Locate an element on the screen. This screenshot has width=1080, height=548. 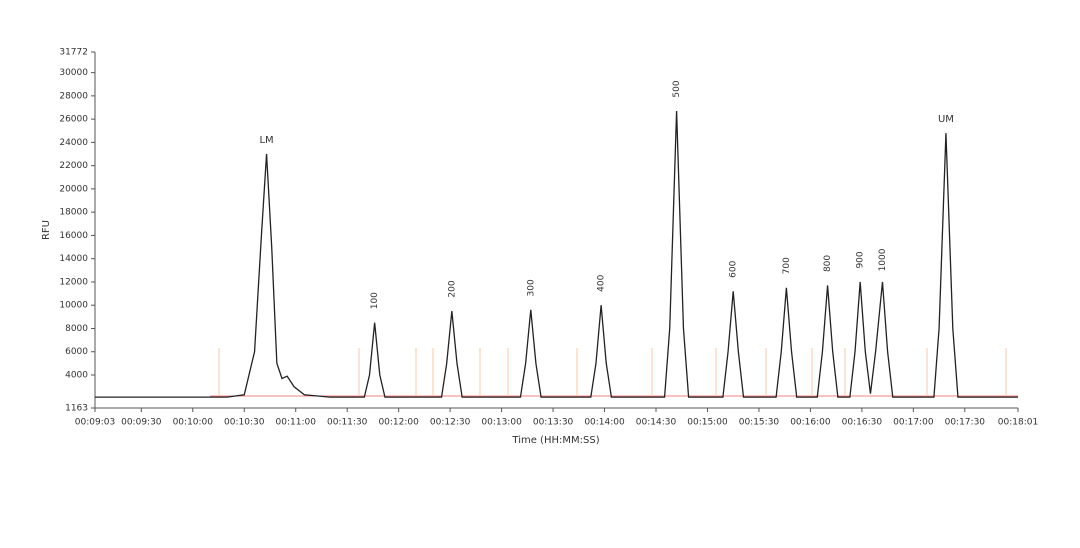
x-tick-label: 00:10:00 is located at coordinates (193, 423).